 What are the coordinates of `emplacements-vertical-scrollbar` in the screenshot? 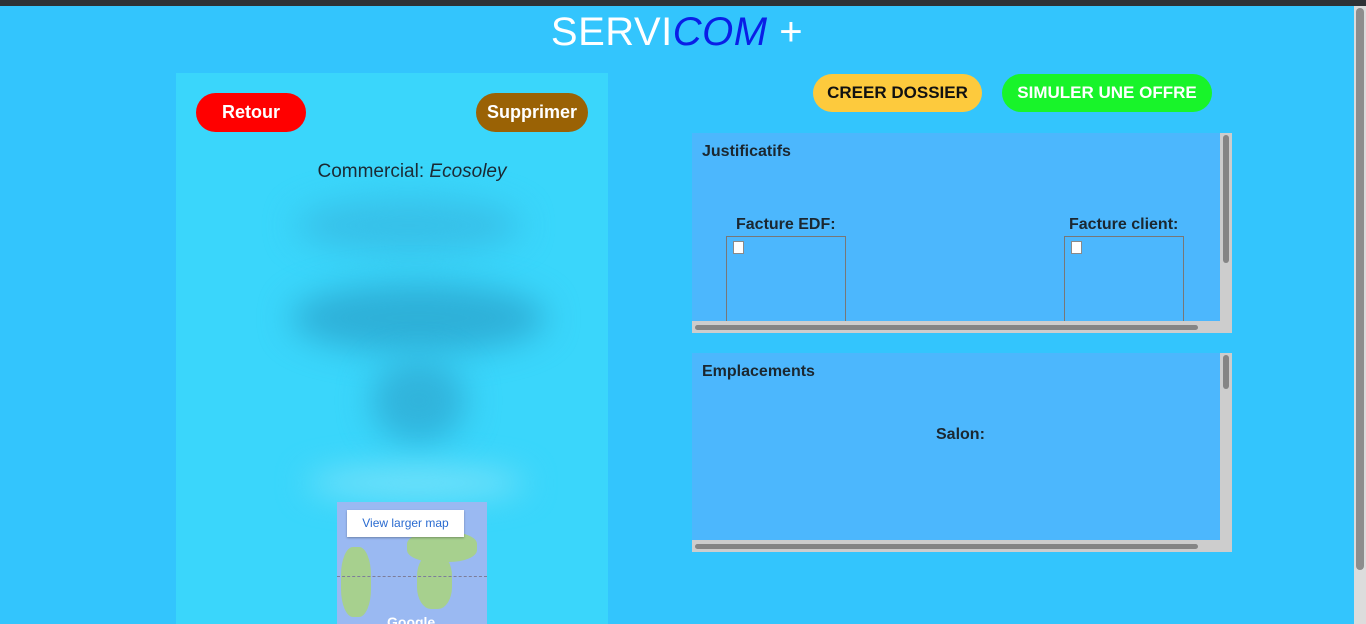 It's located at (1226, 452).